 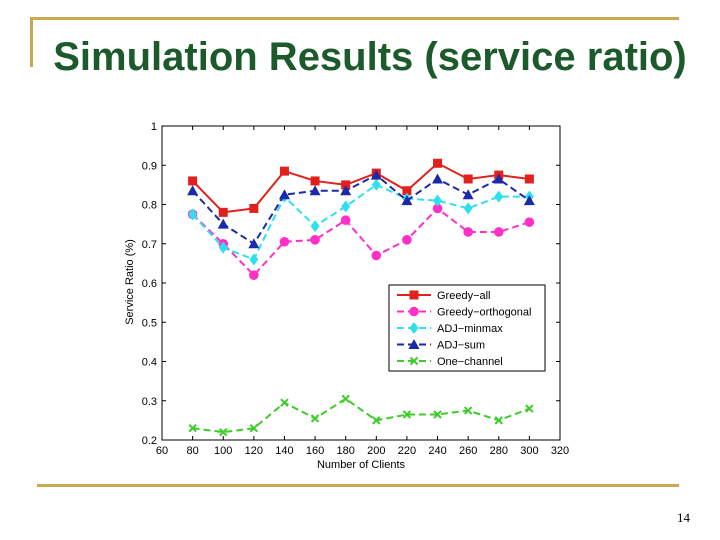 I want to click on y-axis-label: Service Ratio (%), so click(x=130, y=282).